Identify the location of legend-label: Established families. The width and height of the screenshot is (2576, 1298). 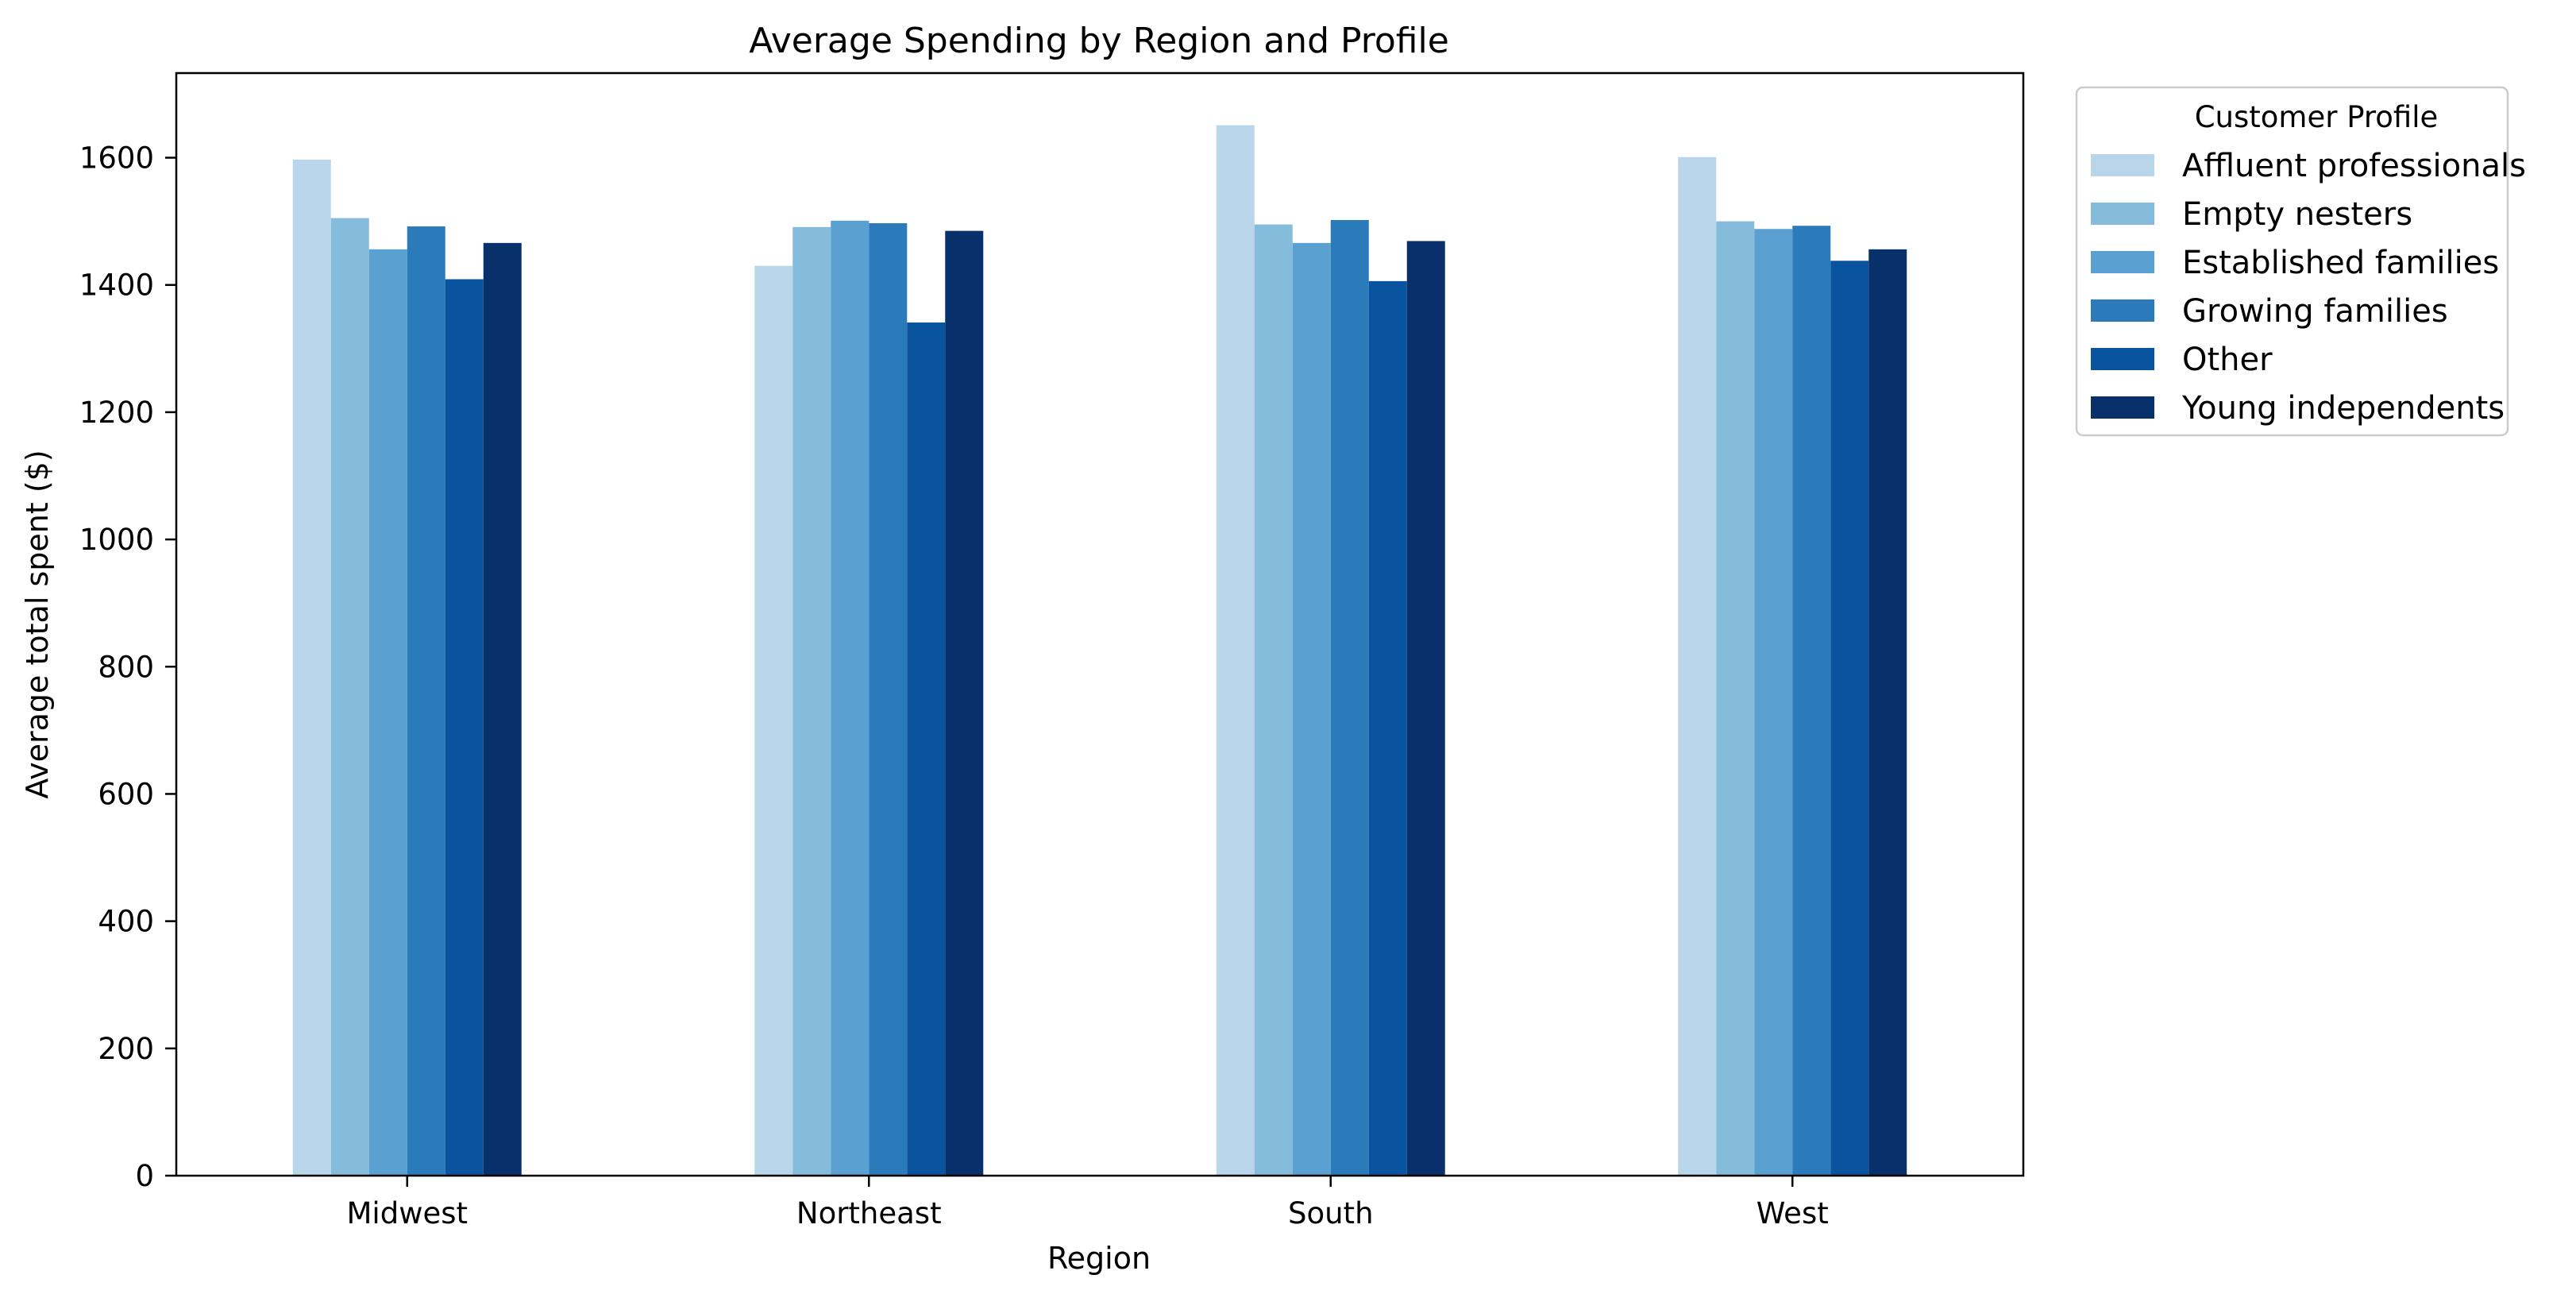
(2340, 263).